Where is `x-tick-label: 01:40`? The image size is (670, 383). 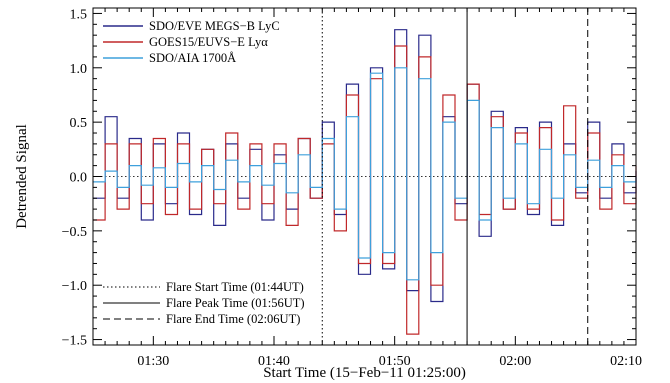
x-tick-label: 01:40 is located at coordinates (274, 361).